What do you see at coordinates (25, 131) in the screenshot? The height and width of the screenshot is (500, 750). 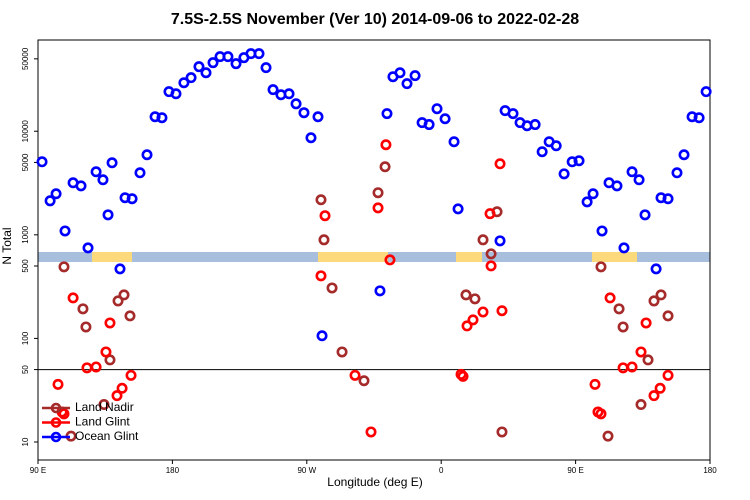 I see `y-tick-label: 10000` at bounding box center [25, 131].